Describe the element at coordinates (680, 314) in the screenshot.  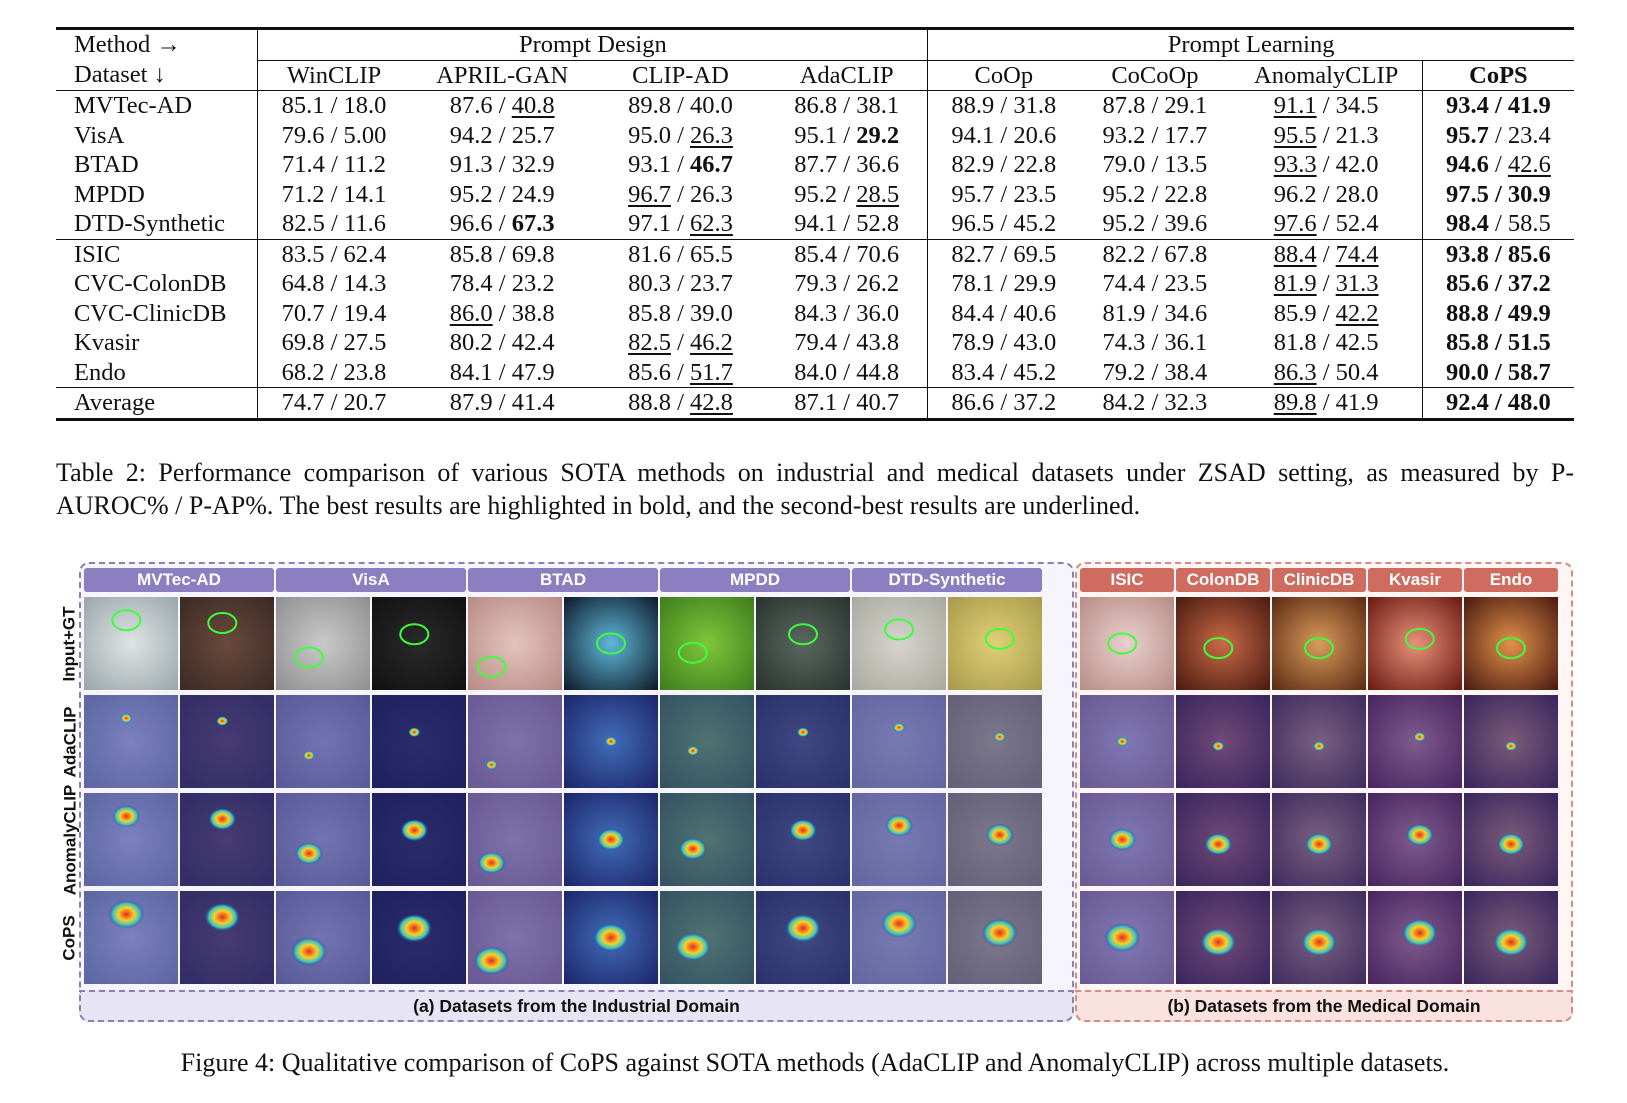
I see `score-cell: 85.8 / 39.0` at that location.